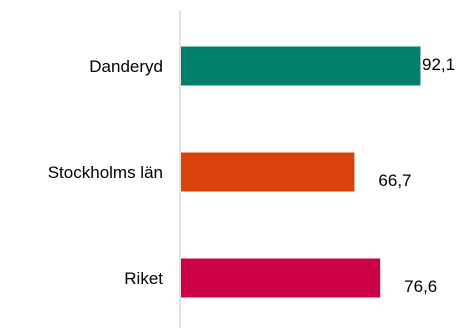  Describe the element at coordinates (438, 64) in the screenshot. I see `value-label: 92,1` at that location.